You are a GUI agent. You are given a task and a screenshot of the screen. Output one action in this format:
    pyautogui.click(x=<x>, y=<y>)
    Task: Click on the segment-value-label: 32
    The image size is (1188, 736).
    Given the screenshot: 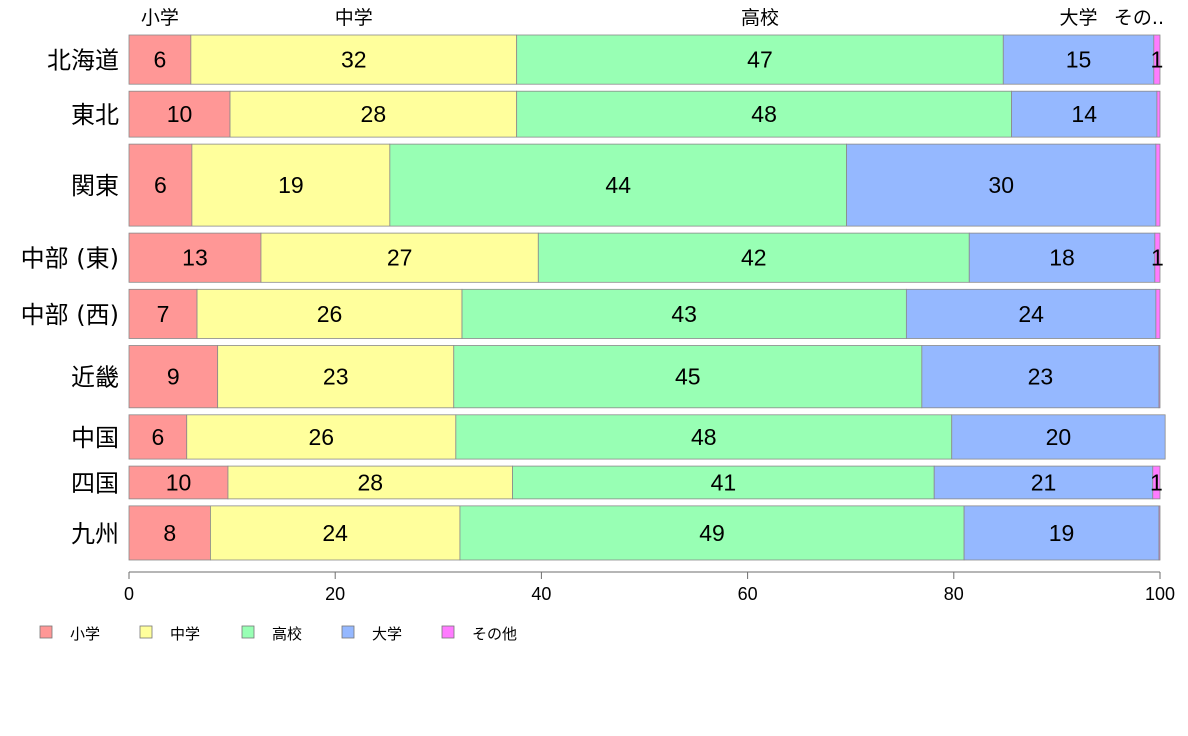 What is the action you would take?
    pyautogui.click(x=354, y=60)
    